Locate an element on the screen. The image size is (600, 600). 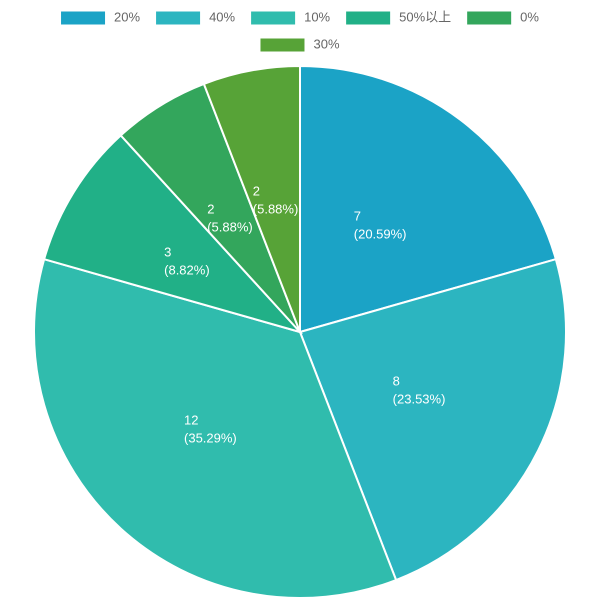
legend-item: 10% is located at coordinates (291, 17).